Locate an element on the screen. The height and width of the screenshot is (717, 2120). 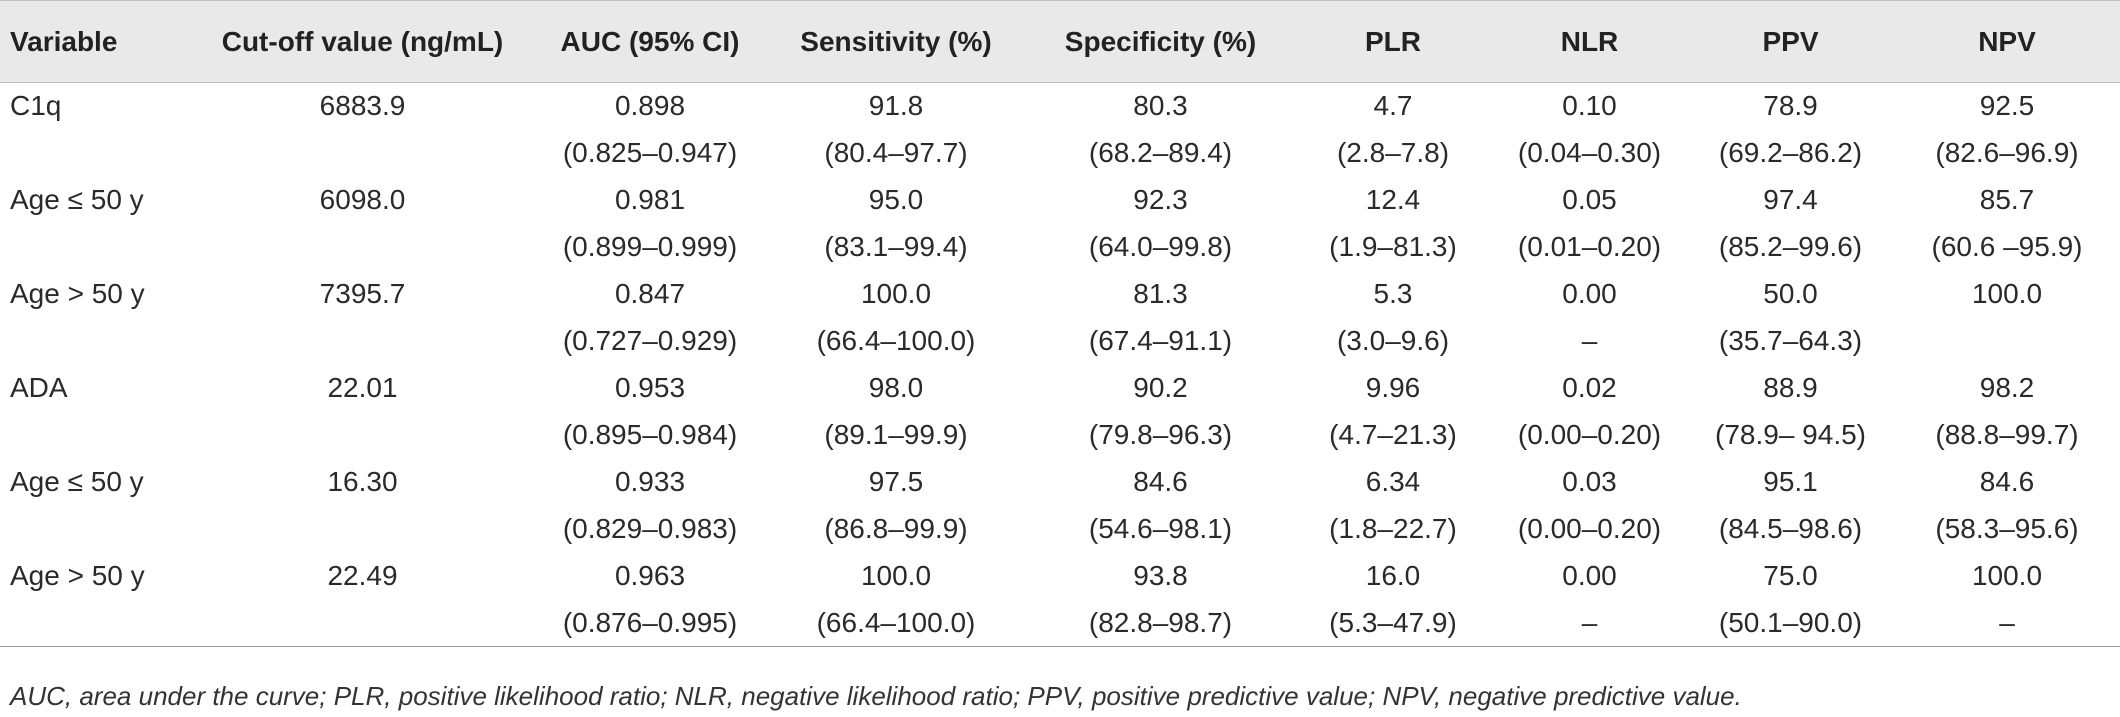
cell-plr: 5.3 is located at coordinates (1393, 293).